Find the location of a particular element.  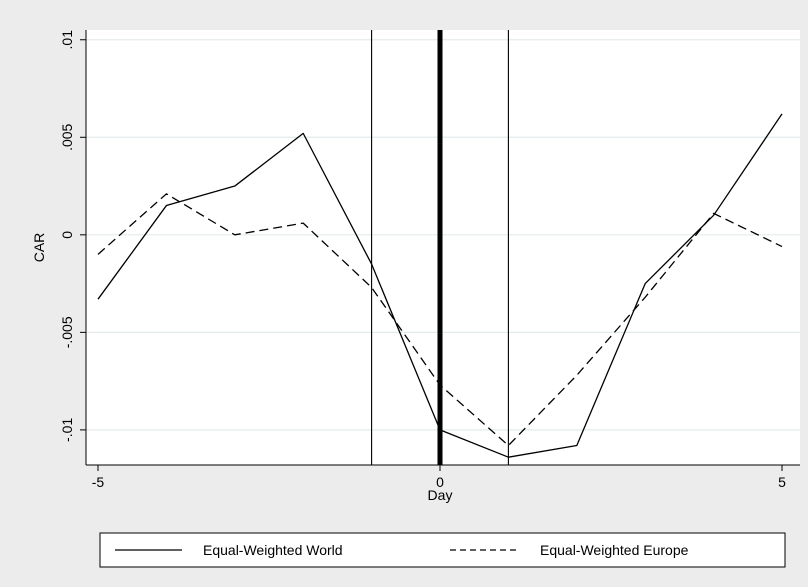

y-tick-label: -.01 is located at coordinates (67, 430).